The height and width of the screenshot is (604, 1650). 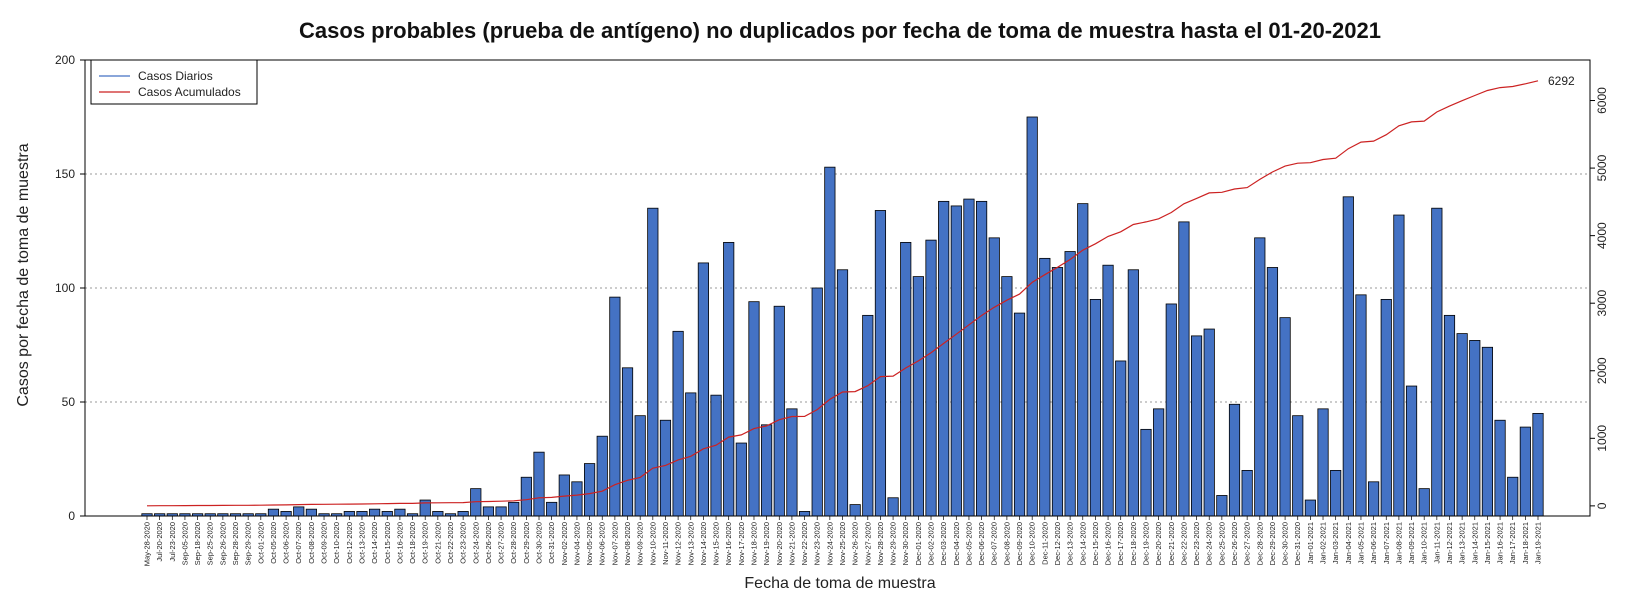 I want to click on y2-tick-label: 1000, so click(x=1602, y=438).